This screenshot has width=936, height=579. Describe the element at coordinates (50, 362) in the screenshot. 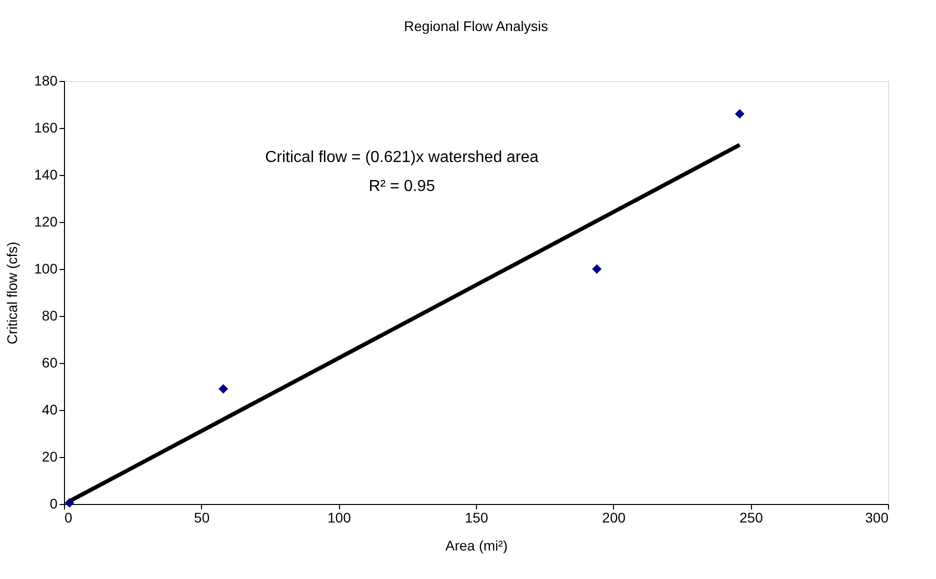

I see `y-tick-label: 60` at that location.